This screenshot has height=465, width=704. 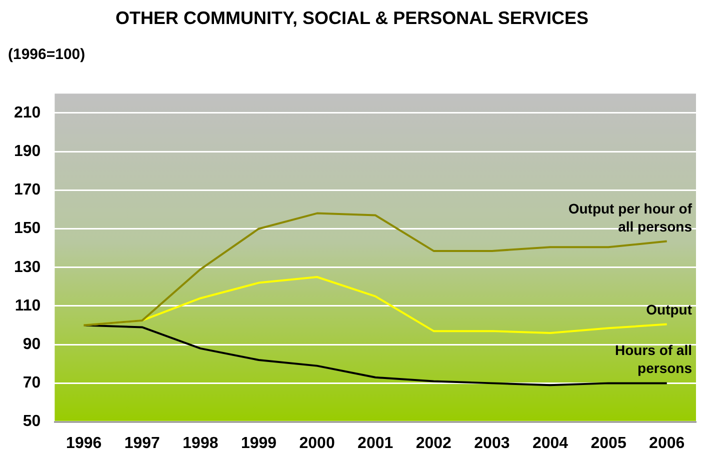 I want to click on series-label: Output, so click(x=669, y=309).